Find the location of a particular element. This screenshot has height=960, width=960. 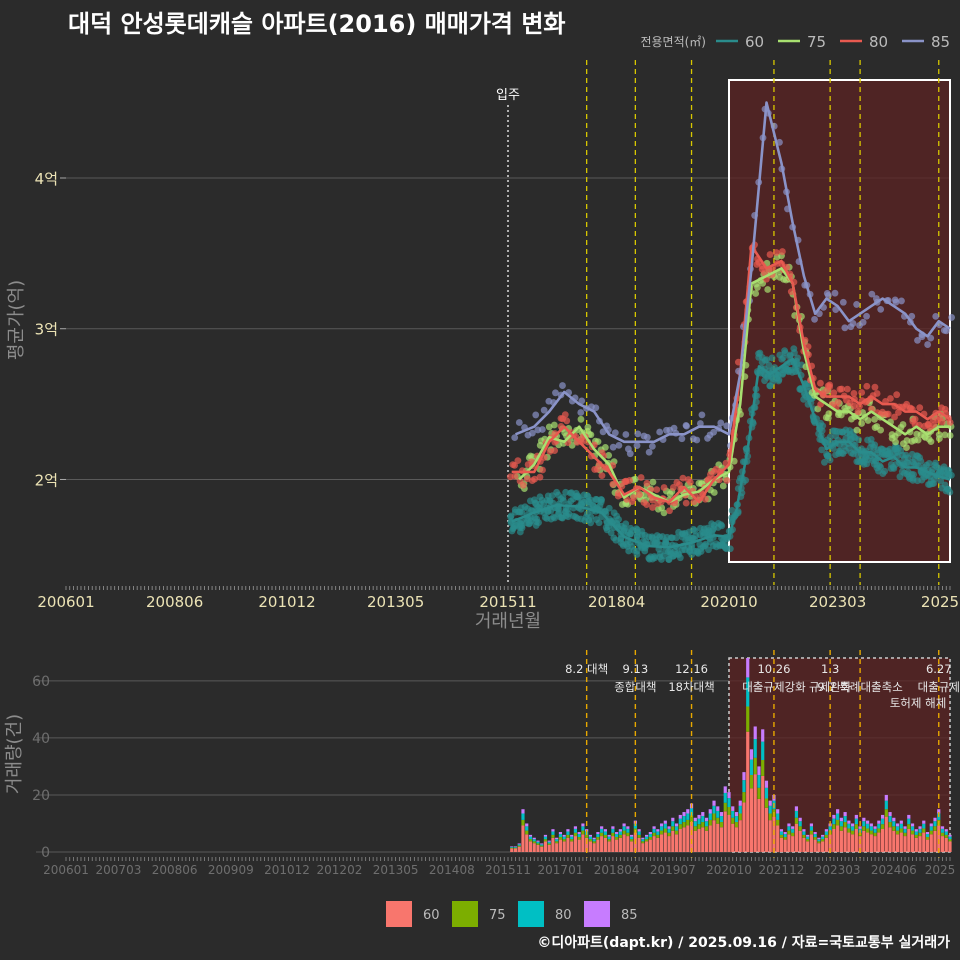

policy-label-name: 규제완화 is located at coordinates (830, 687).